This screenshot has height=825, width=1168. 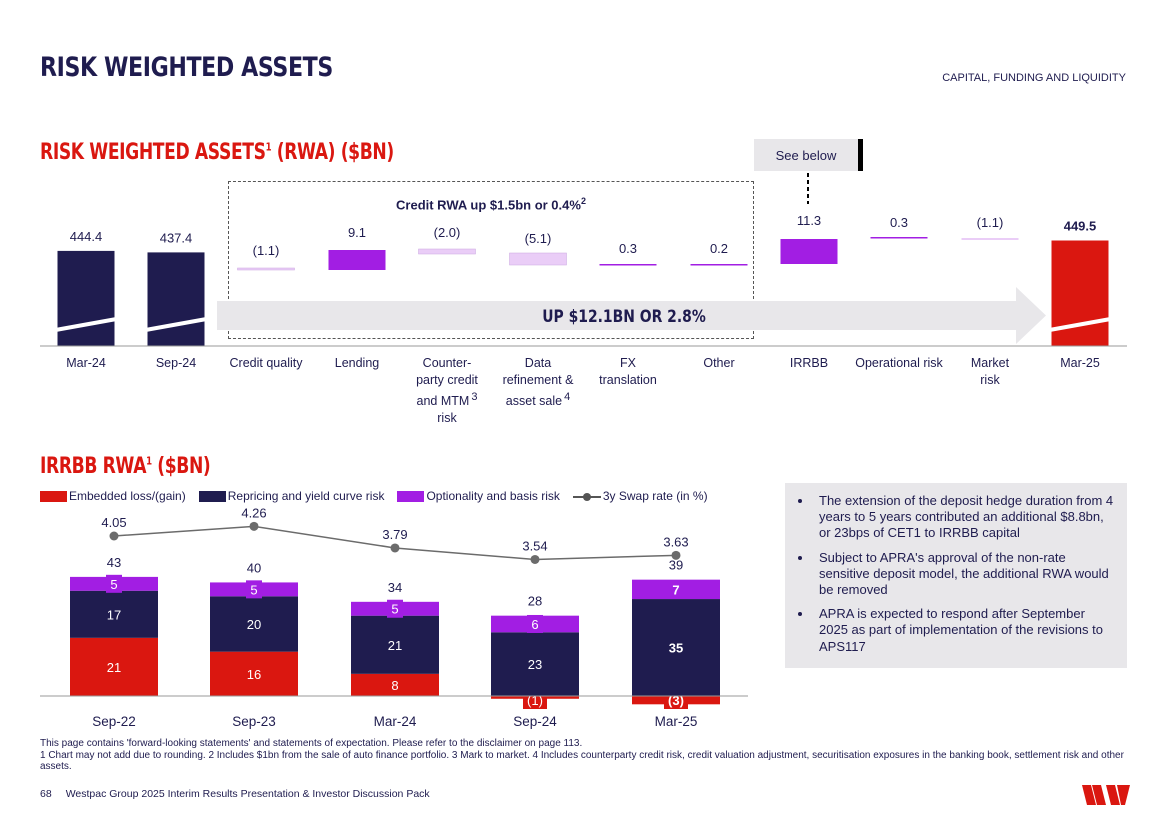 I want to click on rwa-x-label: Operational risk, so click(x=899, y=363).